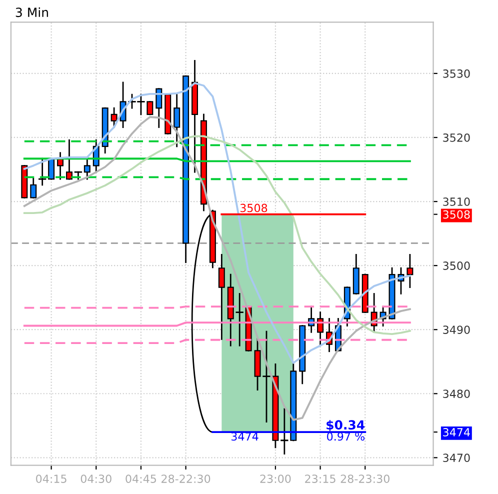 Image resolution: width=498 pixels, height=494 pixels. I want to click on y-tick-label: 3480, so click(456, 394).